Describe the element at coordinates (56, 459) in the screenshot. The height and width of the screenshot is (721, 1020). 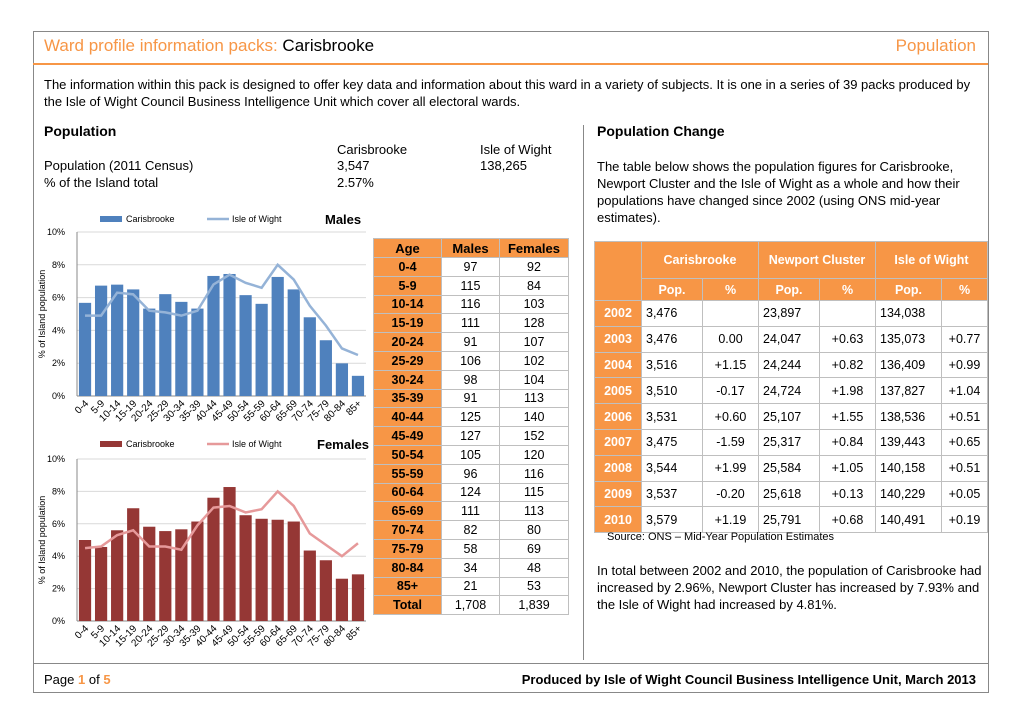
I see `y-tick-label: 10%` at that location.